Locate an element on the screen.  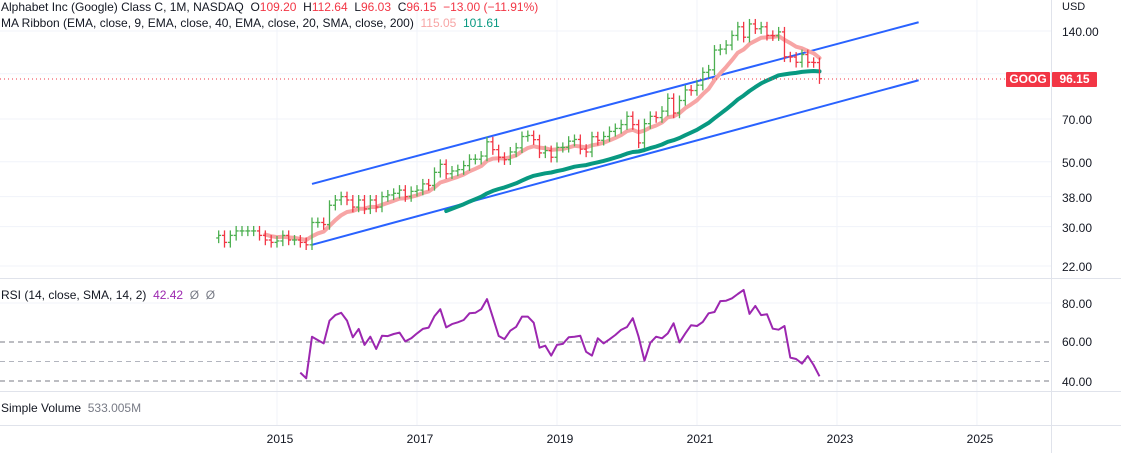
time-tick: 2025 is located at coordinates (980, 439).